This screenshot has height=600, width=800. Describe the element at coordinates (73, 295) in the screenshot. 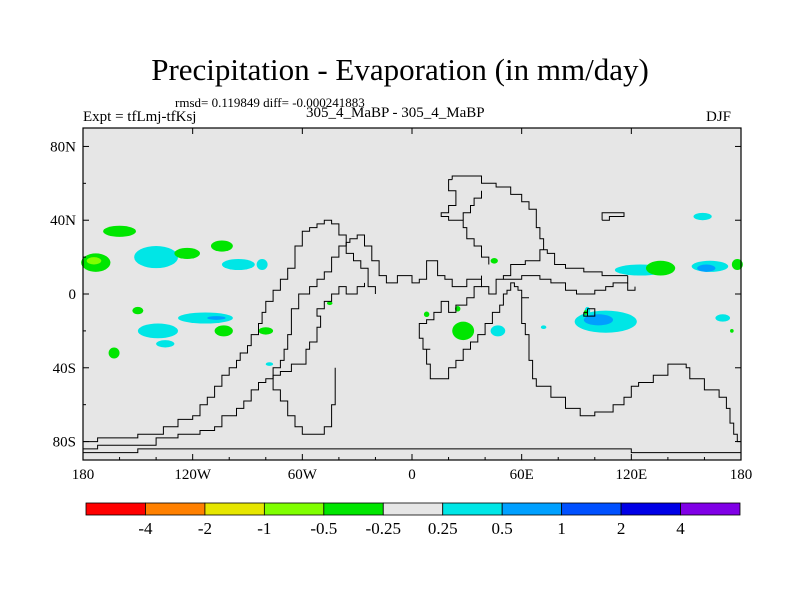

I see `y-tick-label: 0` at that location.